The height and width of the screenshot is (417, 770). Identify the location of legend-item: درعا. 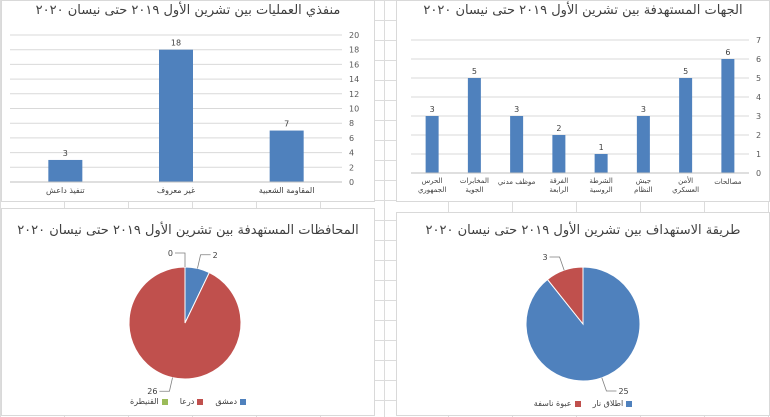
(192, 401).